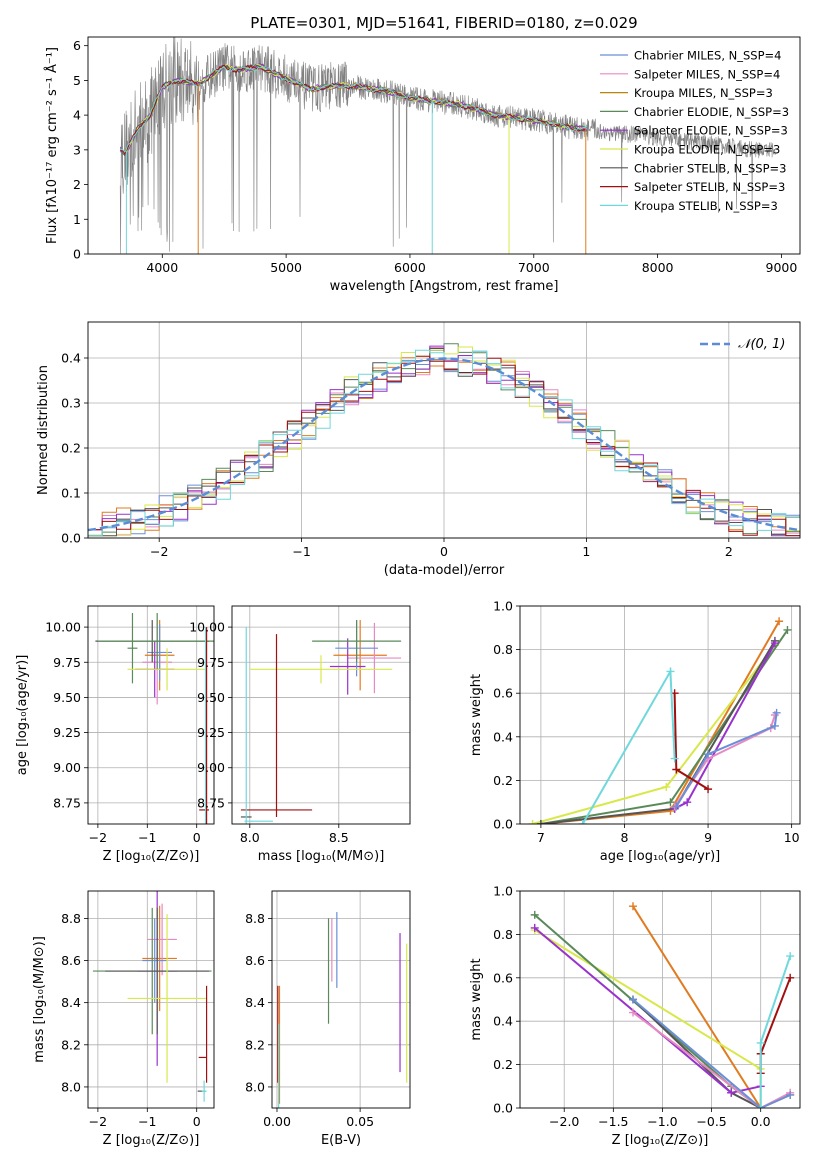  I want to click on x-axis-label: Z [log₁₀(Z/Z⊙)], so click(151, 1140).